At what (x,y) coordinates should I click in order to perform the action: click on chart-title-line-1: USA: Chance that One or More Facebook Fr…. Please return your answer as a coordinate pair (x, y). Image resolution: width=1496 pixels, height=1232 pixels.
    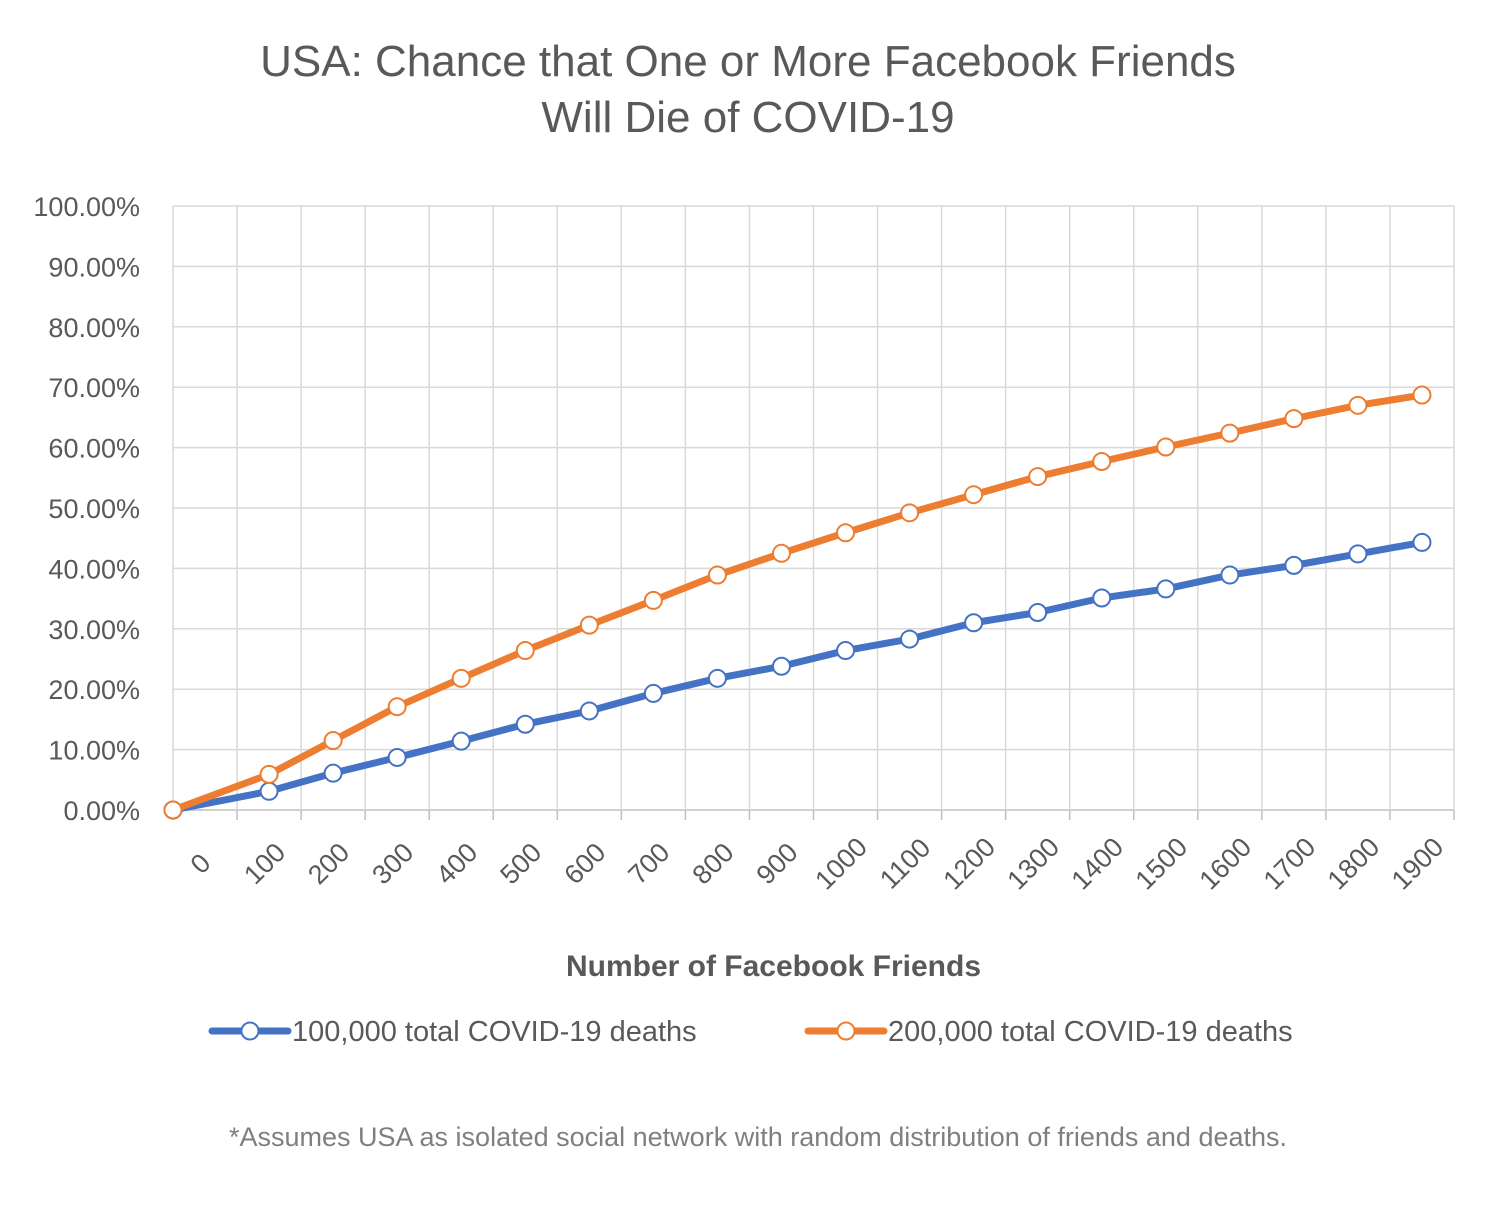
    Looking at the image, I should click on (748, 61).